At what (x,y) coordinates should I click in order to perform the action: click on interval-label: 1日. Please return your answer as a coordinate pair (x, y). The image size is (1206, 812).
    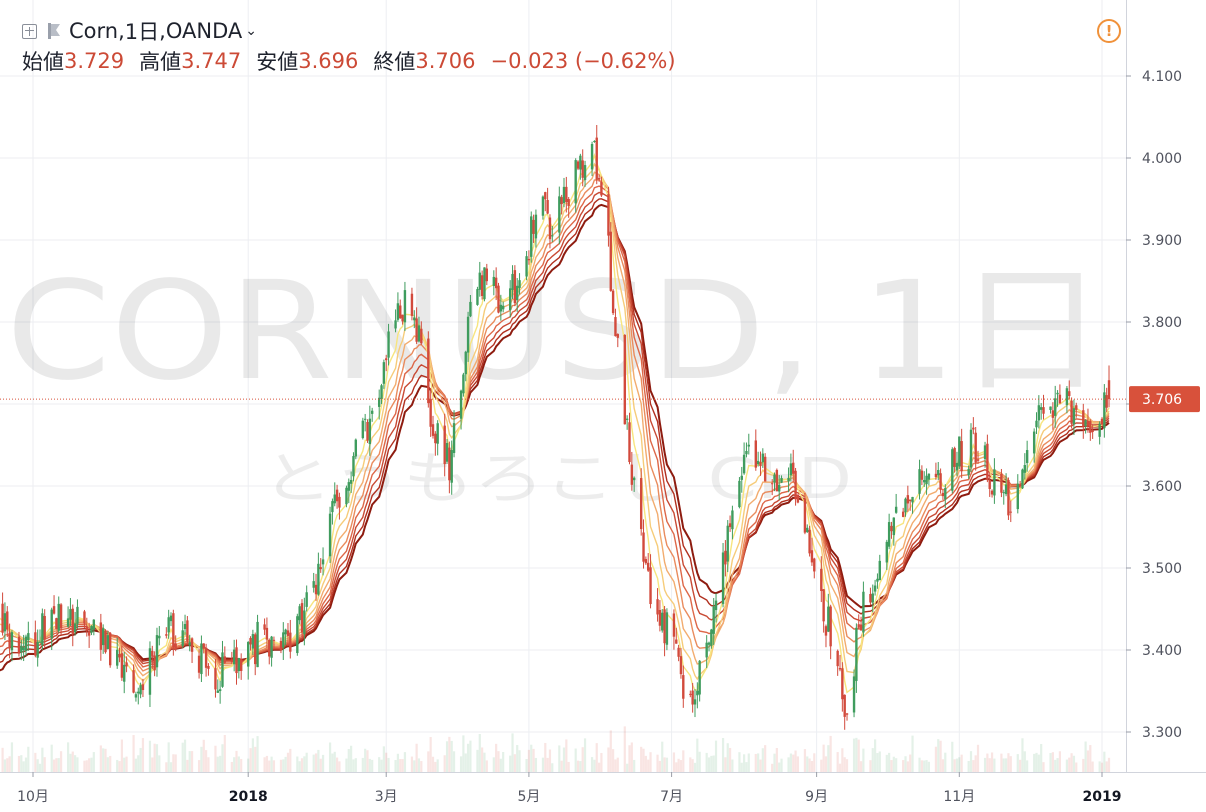
    Looking at the image, I should click on (142, 32).